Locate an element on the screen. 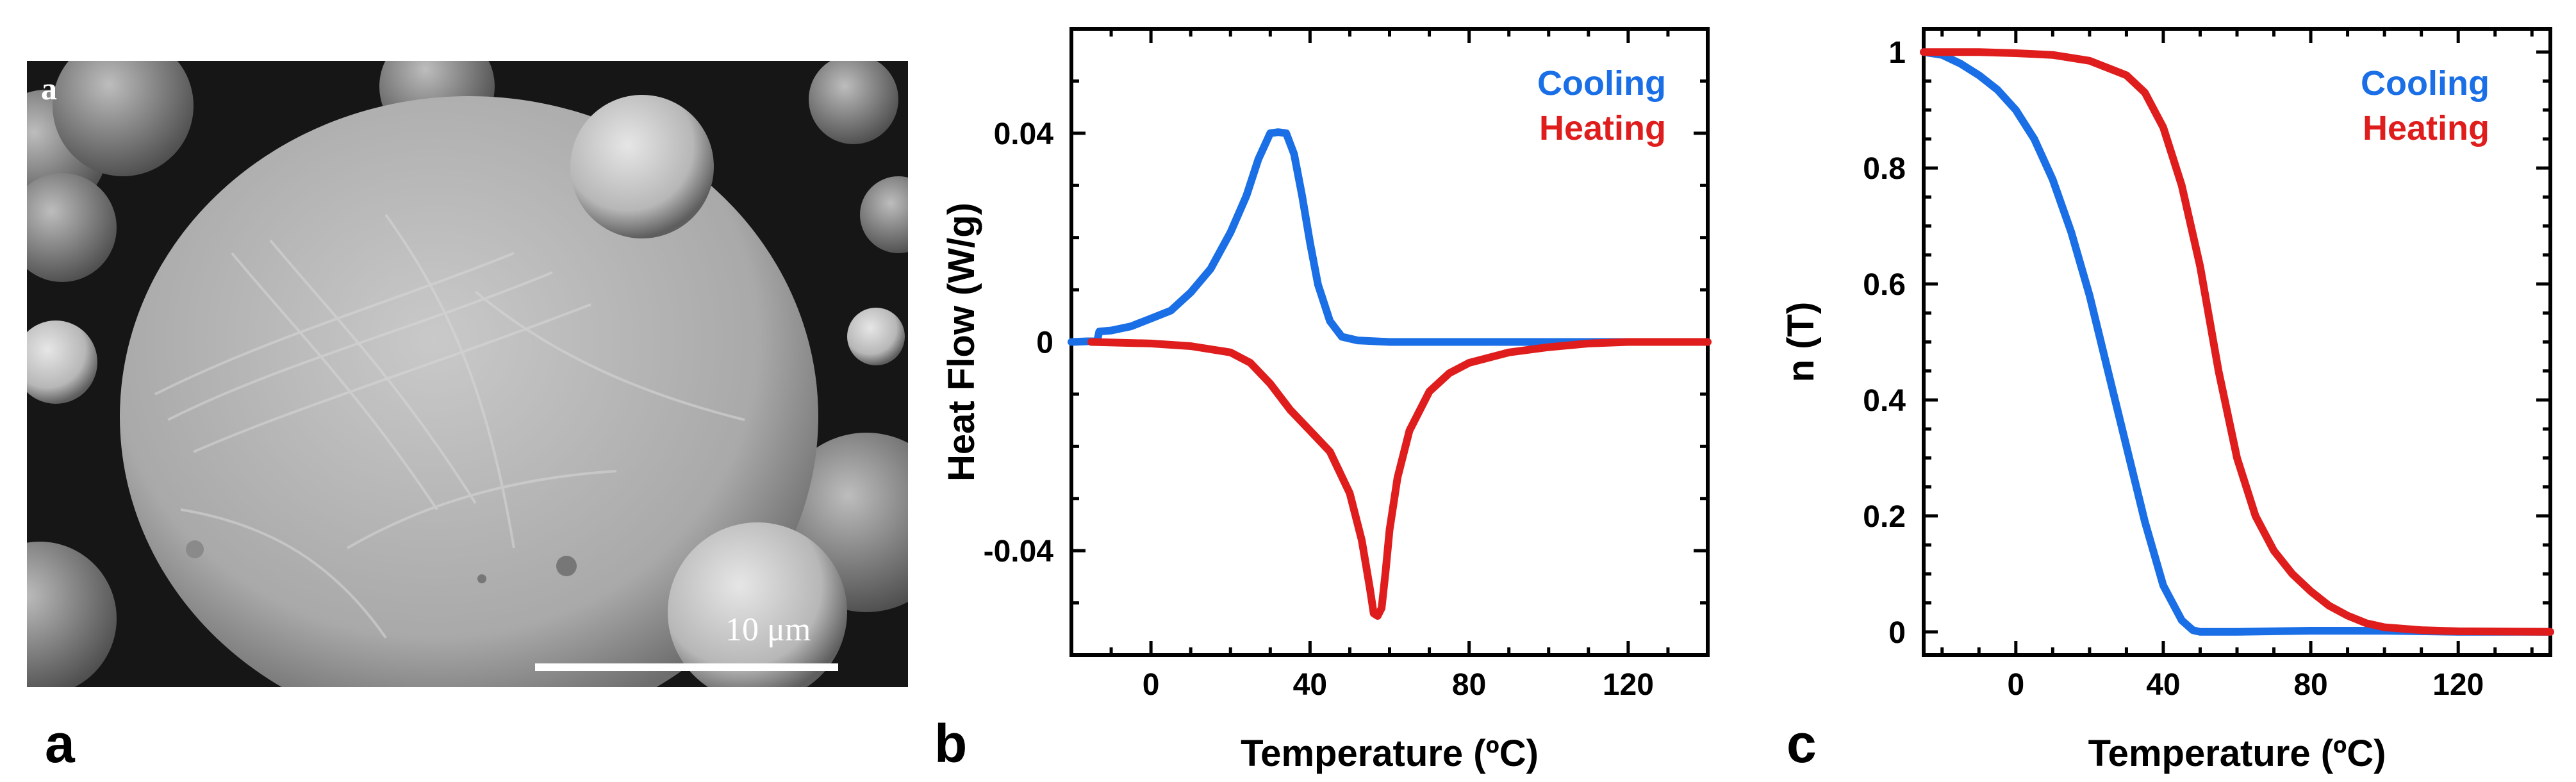 The width and height of the screenshot is (2576, 782). y-tick-label-c: 0.6 is located at coordinates (1884, 285).